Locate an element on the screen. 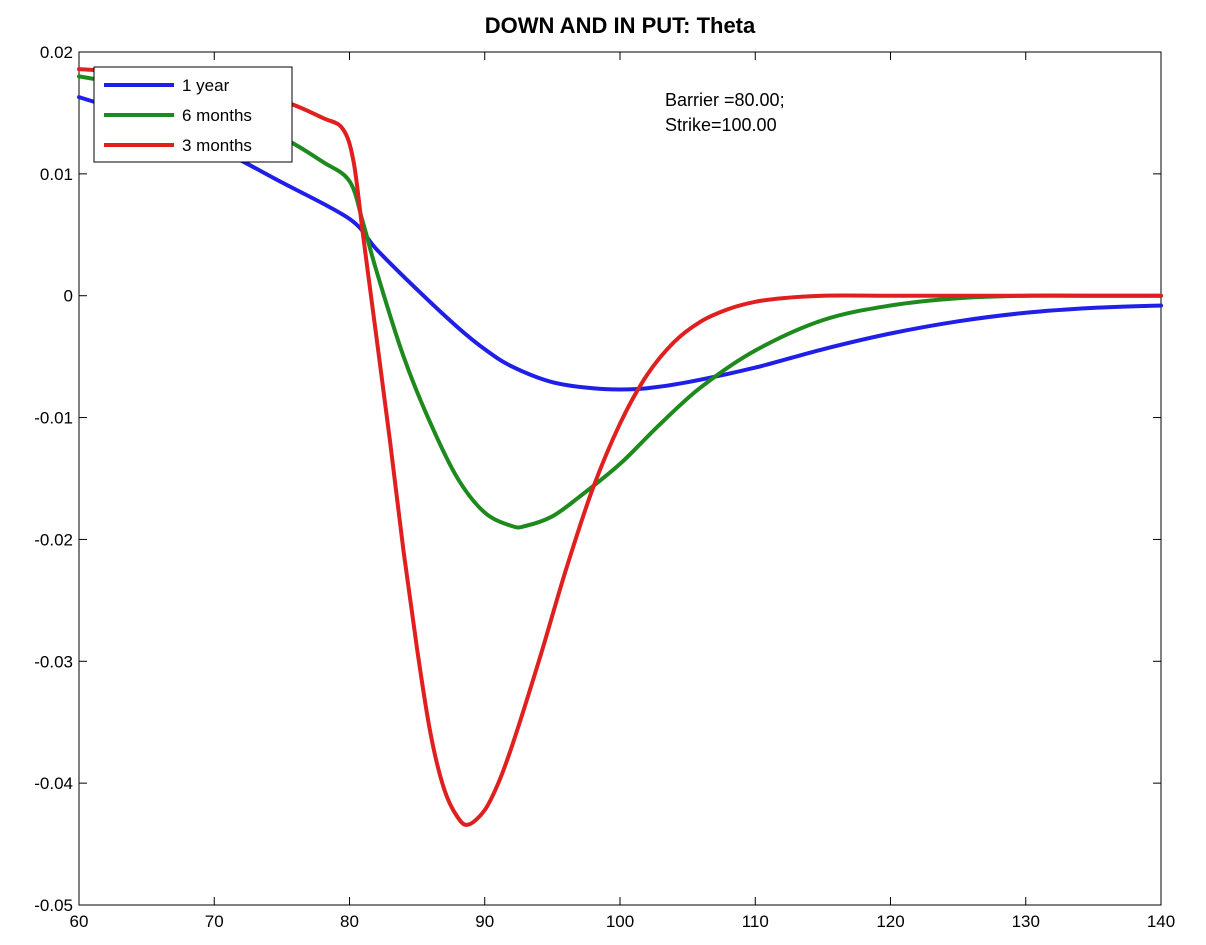 The width and height of the screenshot is (1206, 945). x-tick-label: 100 is located at coordinates (620, 921).